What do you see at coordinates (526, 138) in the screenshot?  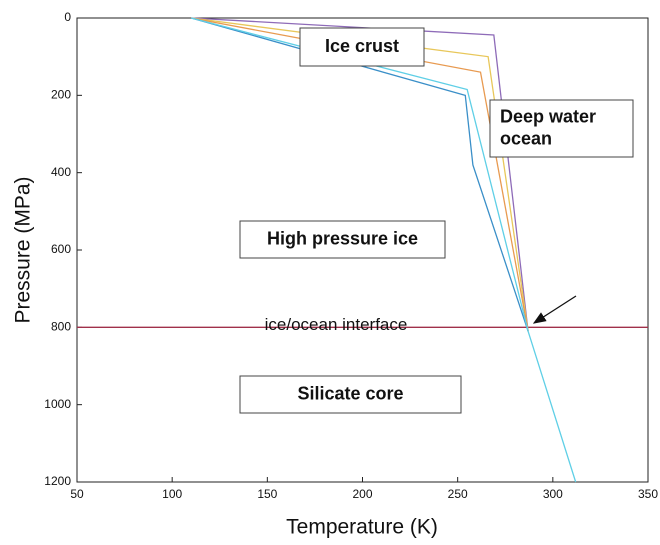 I see `annotation-text: ocean` at bounding box center [526, 138].